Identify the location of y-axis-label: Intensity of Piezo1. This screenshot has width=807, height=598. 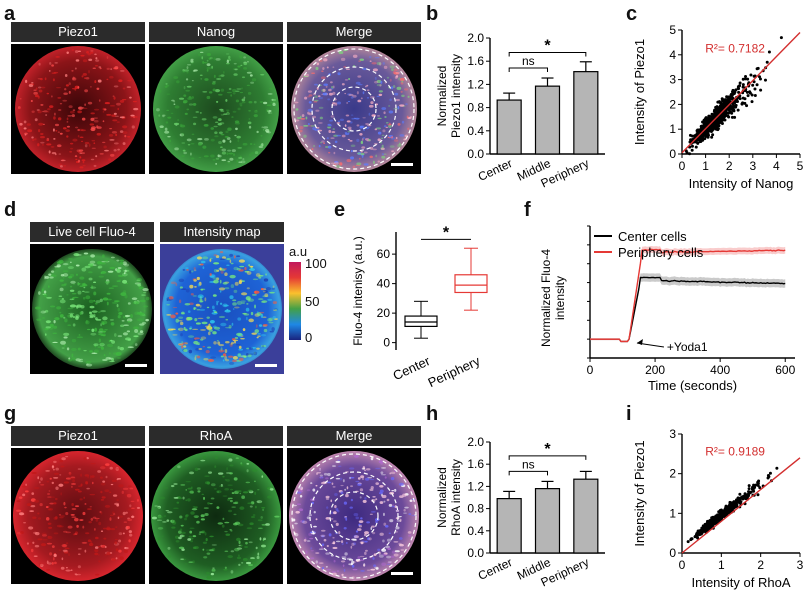
(639, 92).